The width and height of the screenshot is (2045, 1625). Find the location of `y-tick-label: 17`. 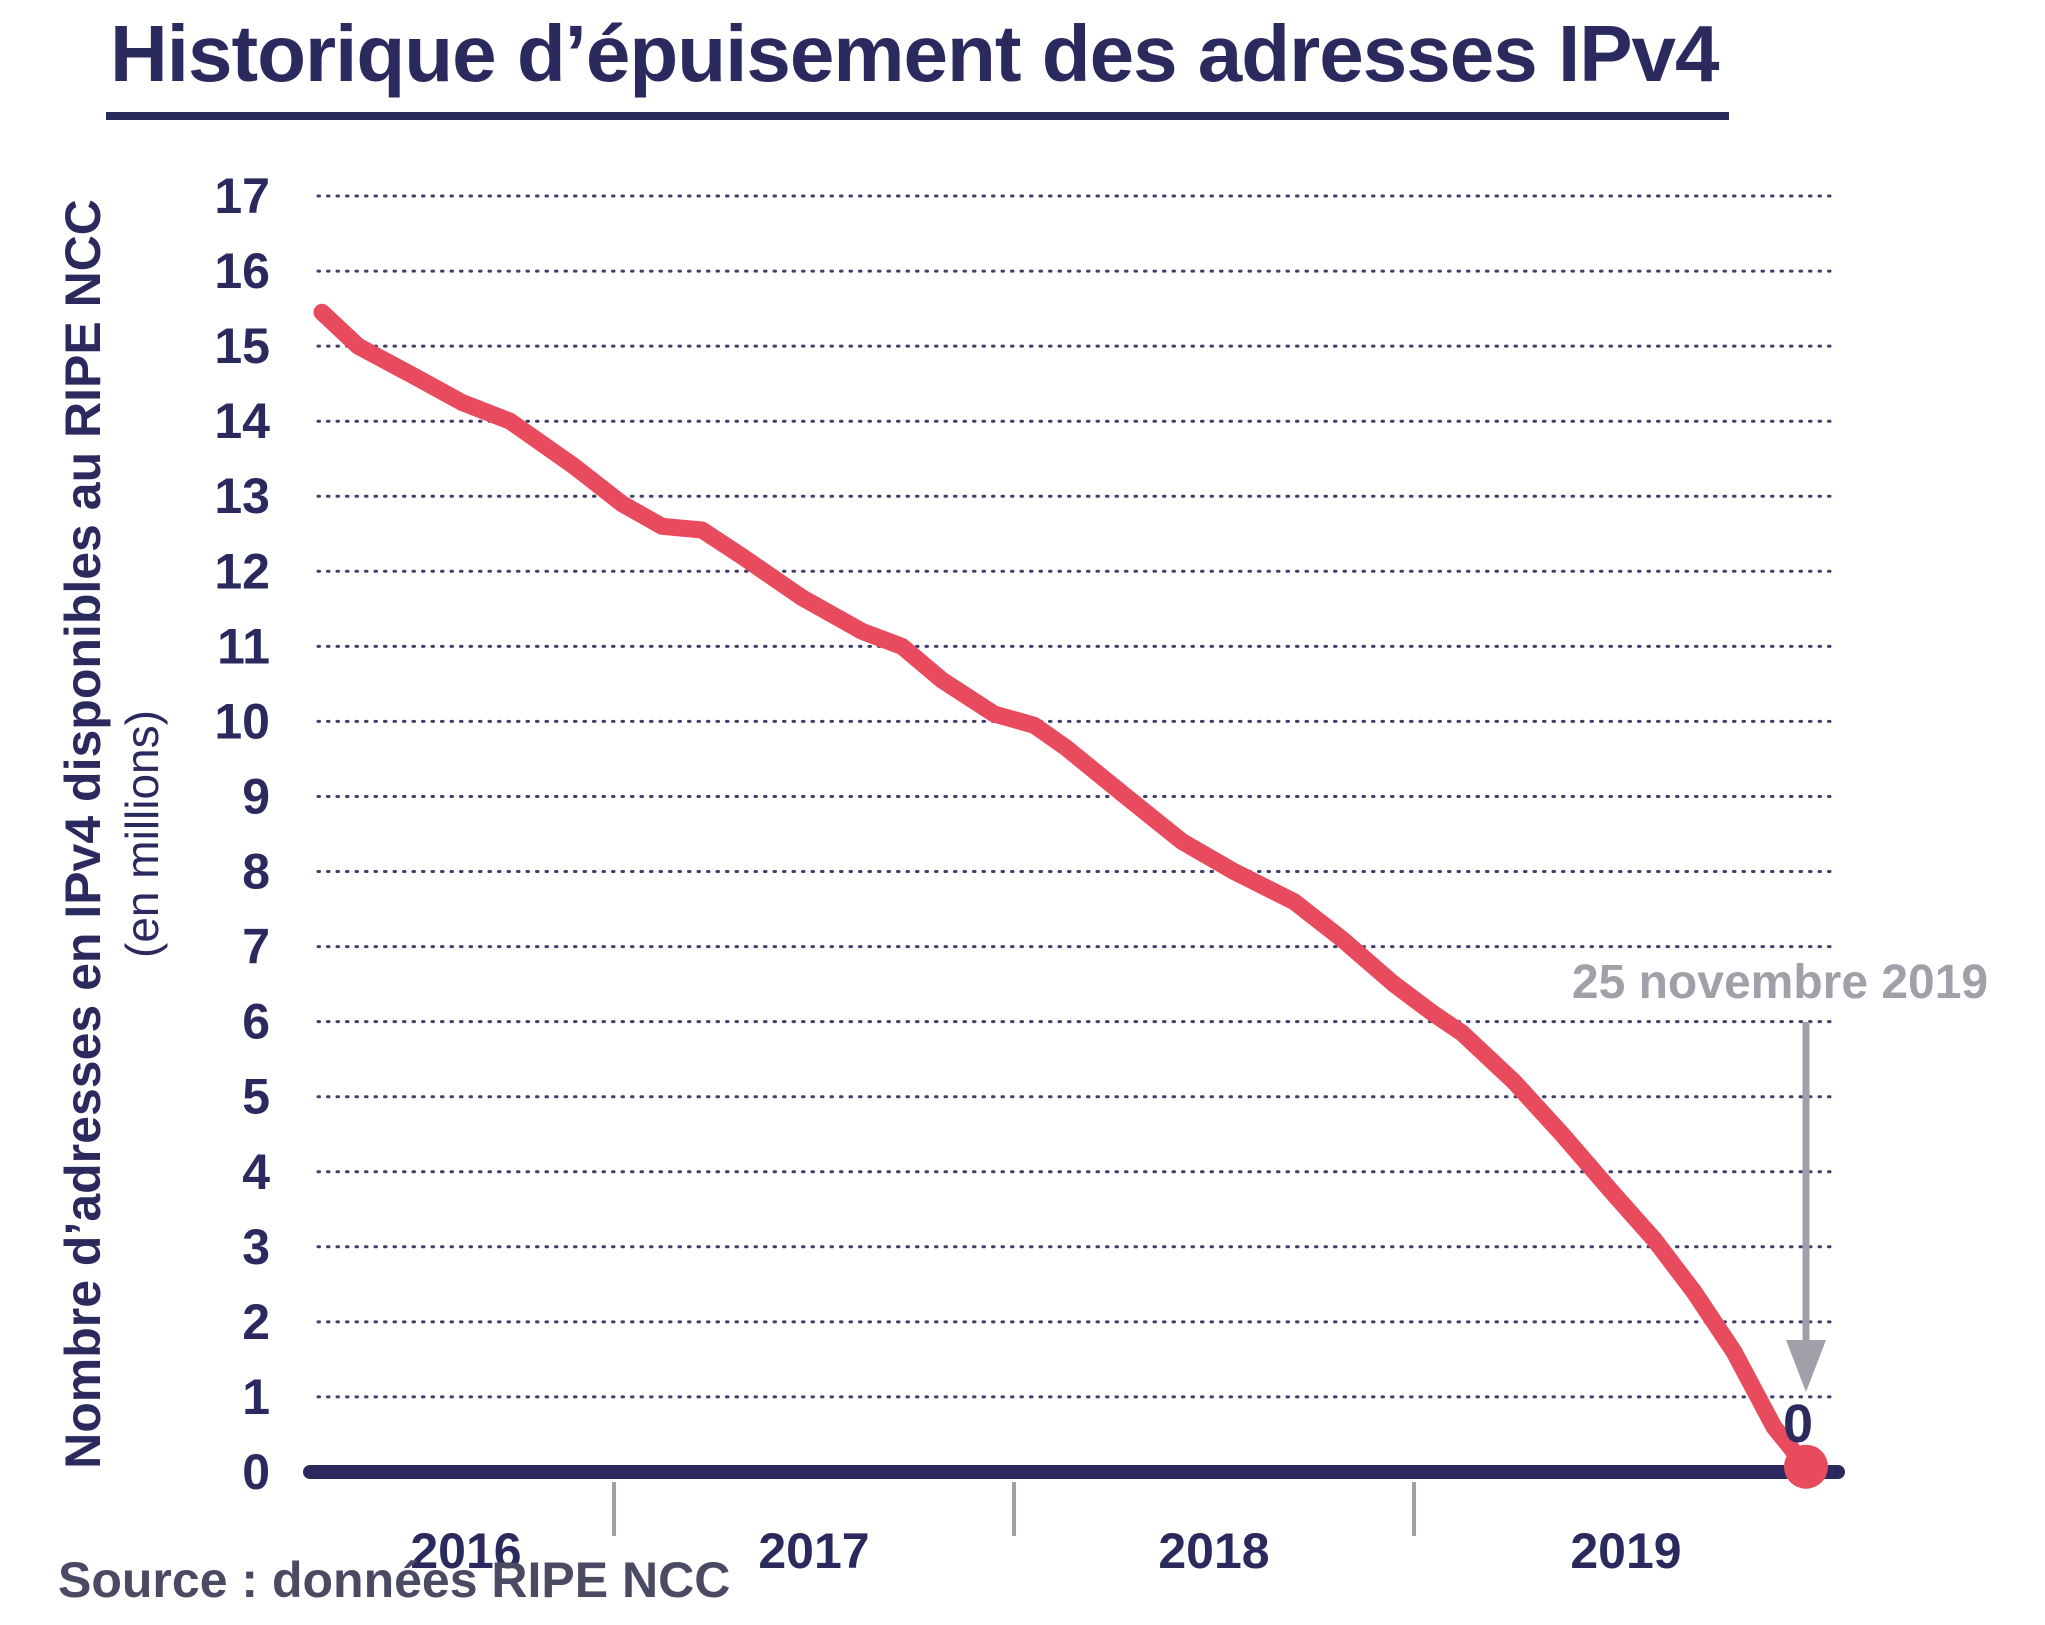

y-tick-label: 17 is located at coordinates (242, 196).